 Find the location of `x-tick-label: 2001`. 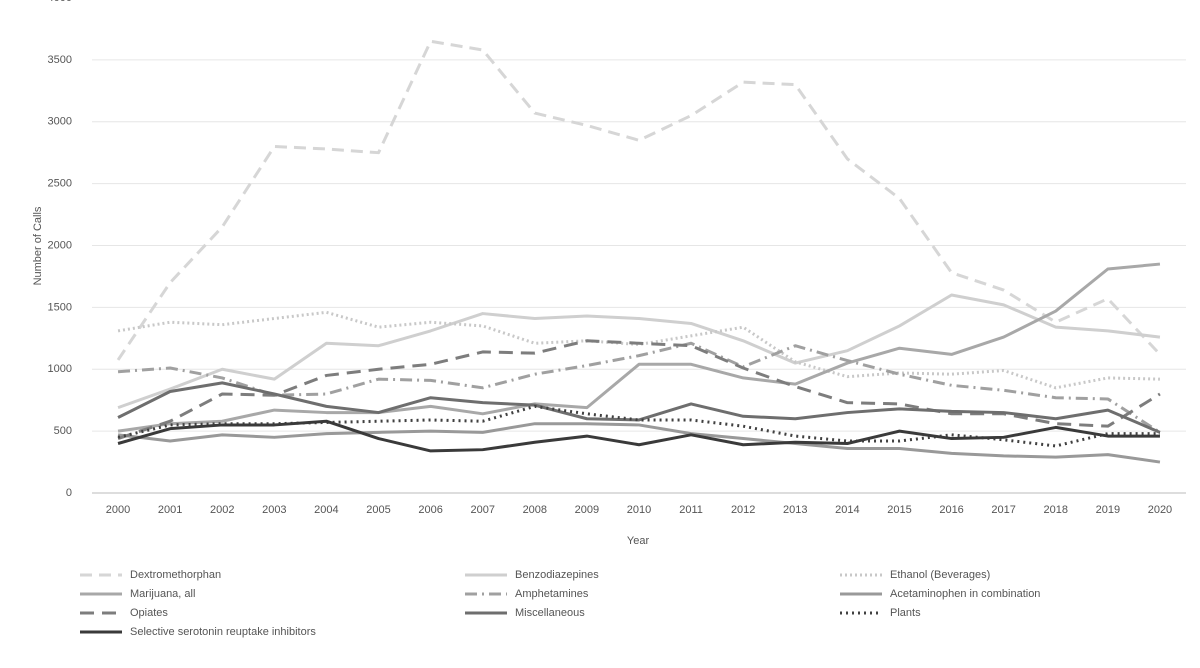

x-tick-label: 2001 is located at coordinates (170, 510).